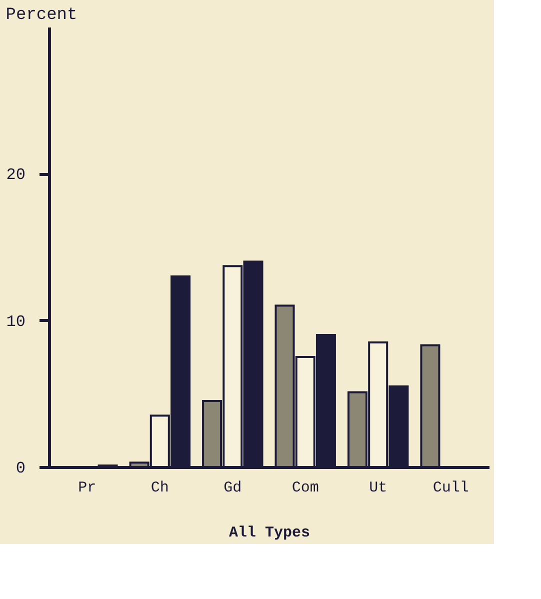 The image size is (541, 599). What do you see at coordinates (159, 488) in the screenshot?
I see `x-tick-label: Ch` at bounding box center [159, 488].